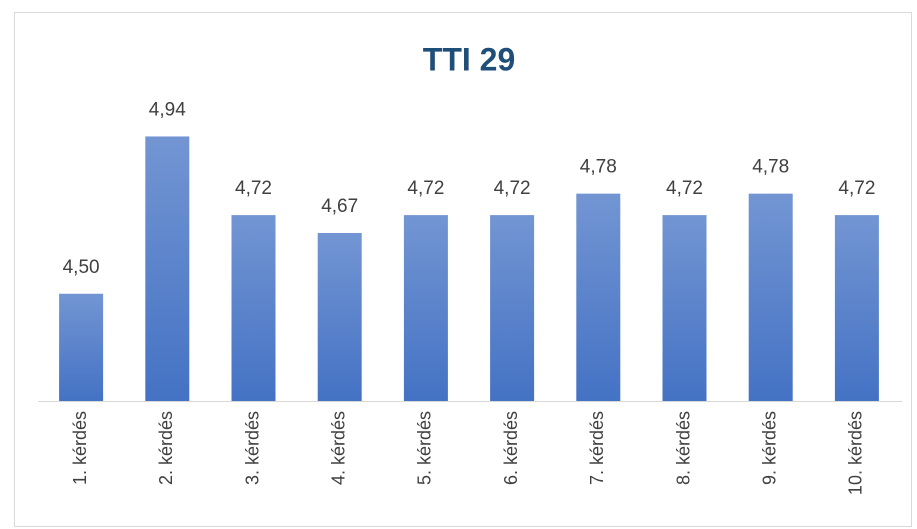 The width and height of the screenshot is (917, 529). Describe the element at coordinates (80, 448) in the screenshot. I see `x-tick-label: 1. kérdés` at that location.